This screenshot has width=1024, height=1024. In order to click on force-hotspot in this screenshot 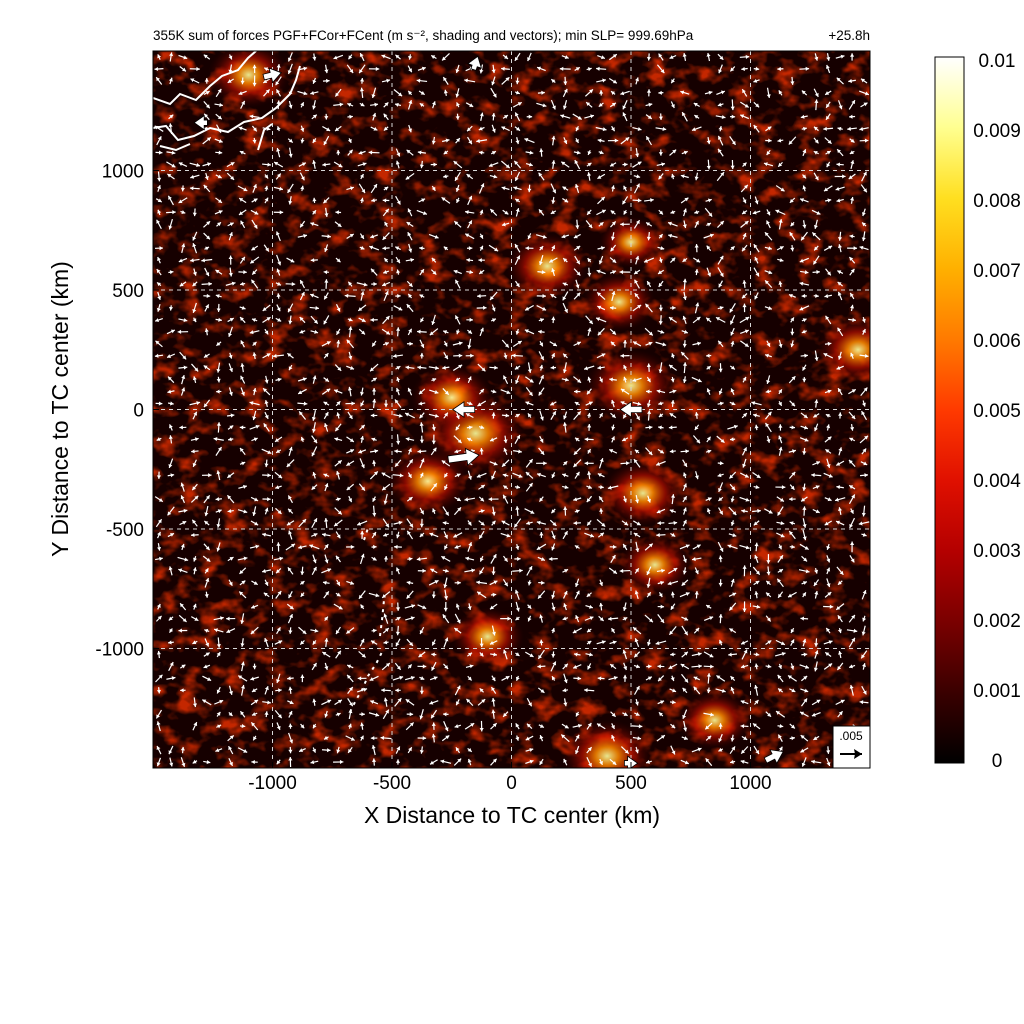, I will do `click(655, 565)`.